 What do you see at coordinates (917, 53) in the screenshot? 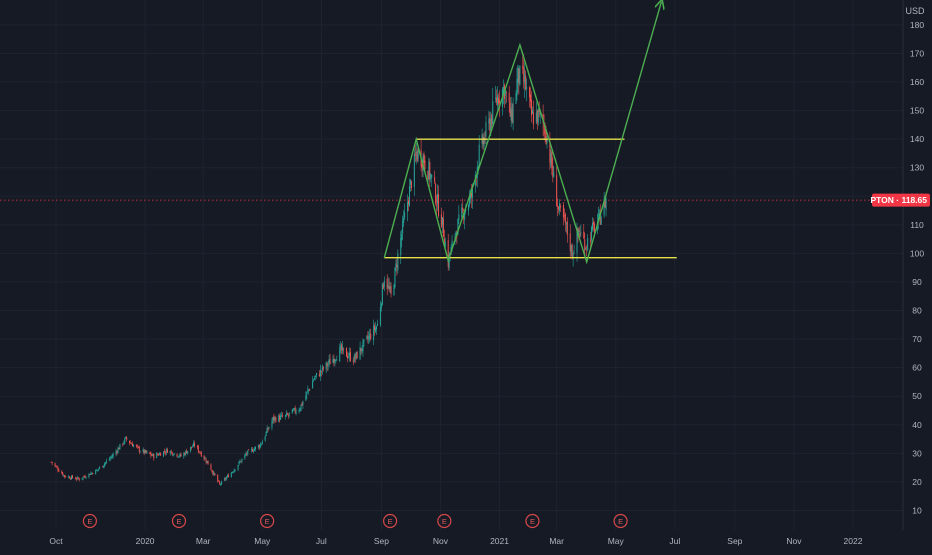
I see `price-tick-label: 170` at bounding box center [917, 53].